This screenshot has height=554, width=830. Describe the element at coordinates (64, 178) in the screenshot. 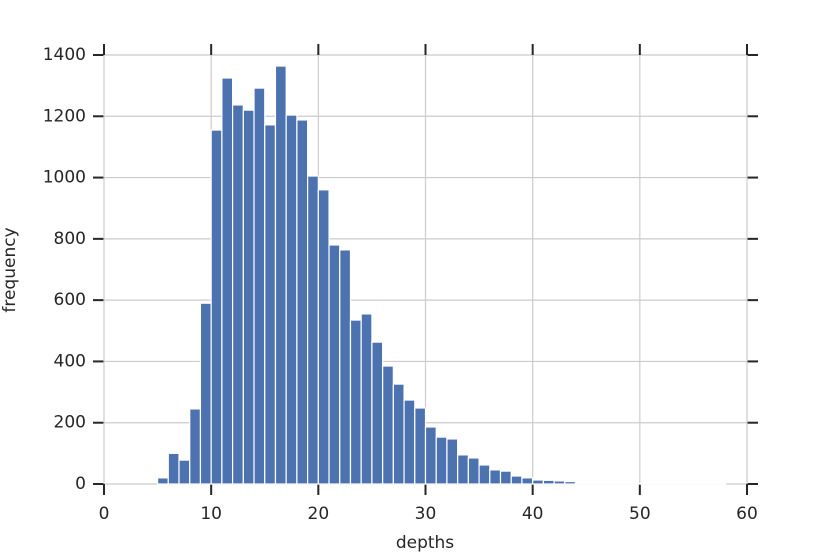

I see `y-tick-label: 1000` at that location.